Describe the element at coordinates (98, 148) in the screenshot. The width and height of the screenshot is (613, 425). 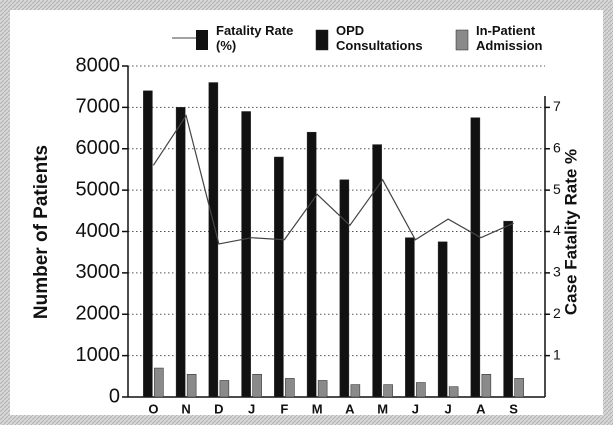
I see `y-tick-label: 6000` at that location.